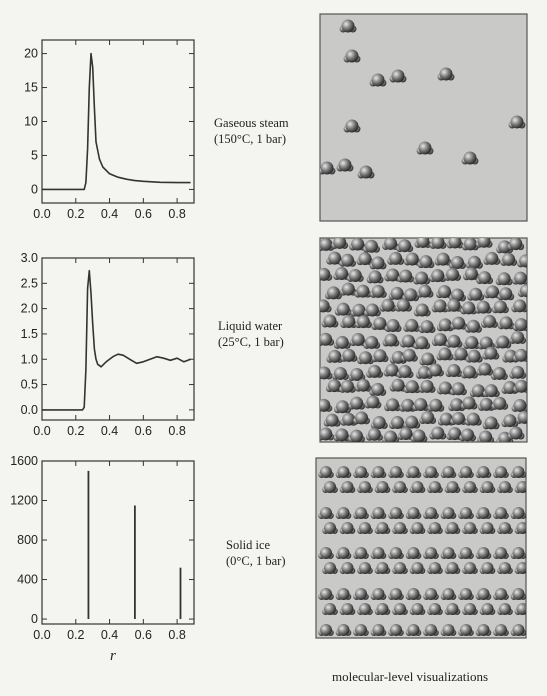 Image resolution: width=547 pixels, height=696 pixels. What do you see at coordinates (109, 635) in the screenshot?
I see `x-tick-label: 0.4` at bounding box center [109, 635].